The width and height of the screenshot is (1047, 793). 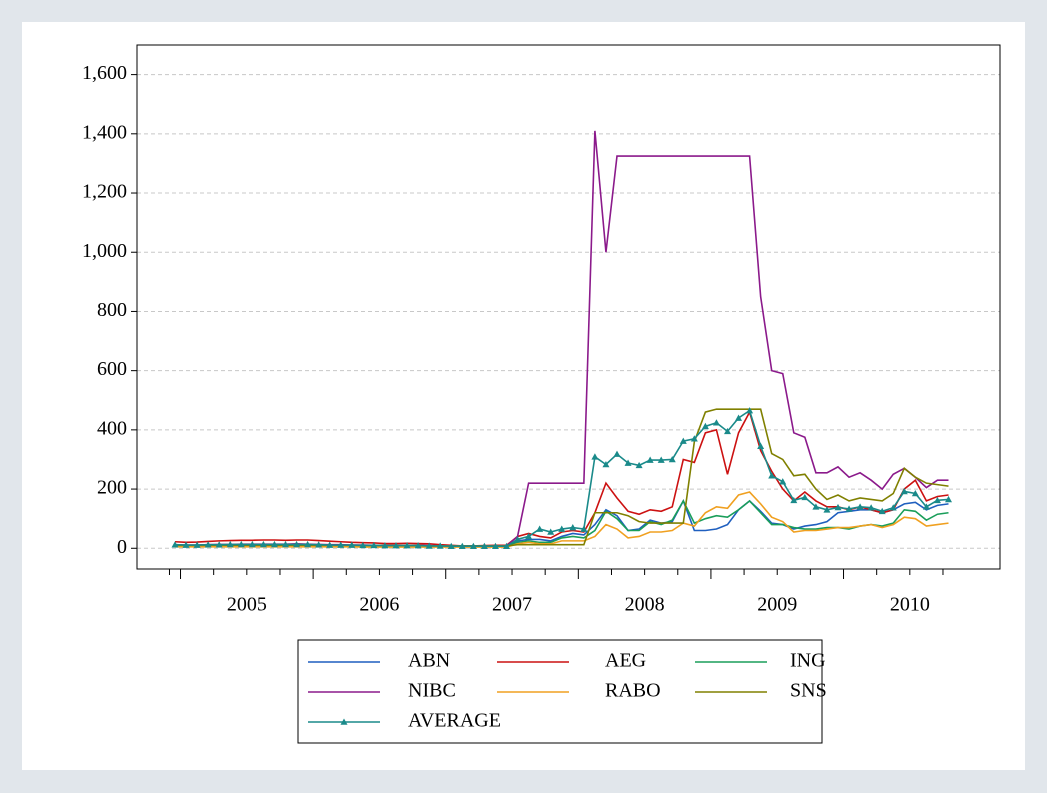 What do you see at coordinates (808, 691) in the screenshot?
I see `legend-label: SNS` at bounding box center [808, 691].